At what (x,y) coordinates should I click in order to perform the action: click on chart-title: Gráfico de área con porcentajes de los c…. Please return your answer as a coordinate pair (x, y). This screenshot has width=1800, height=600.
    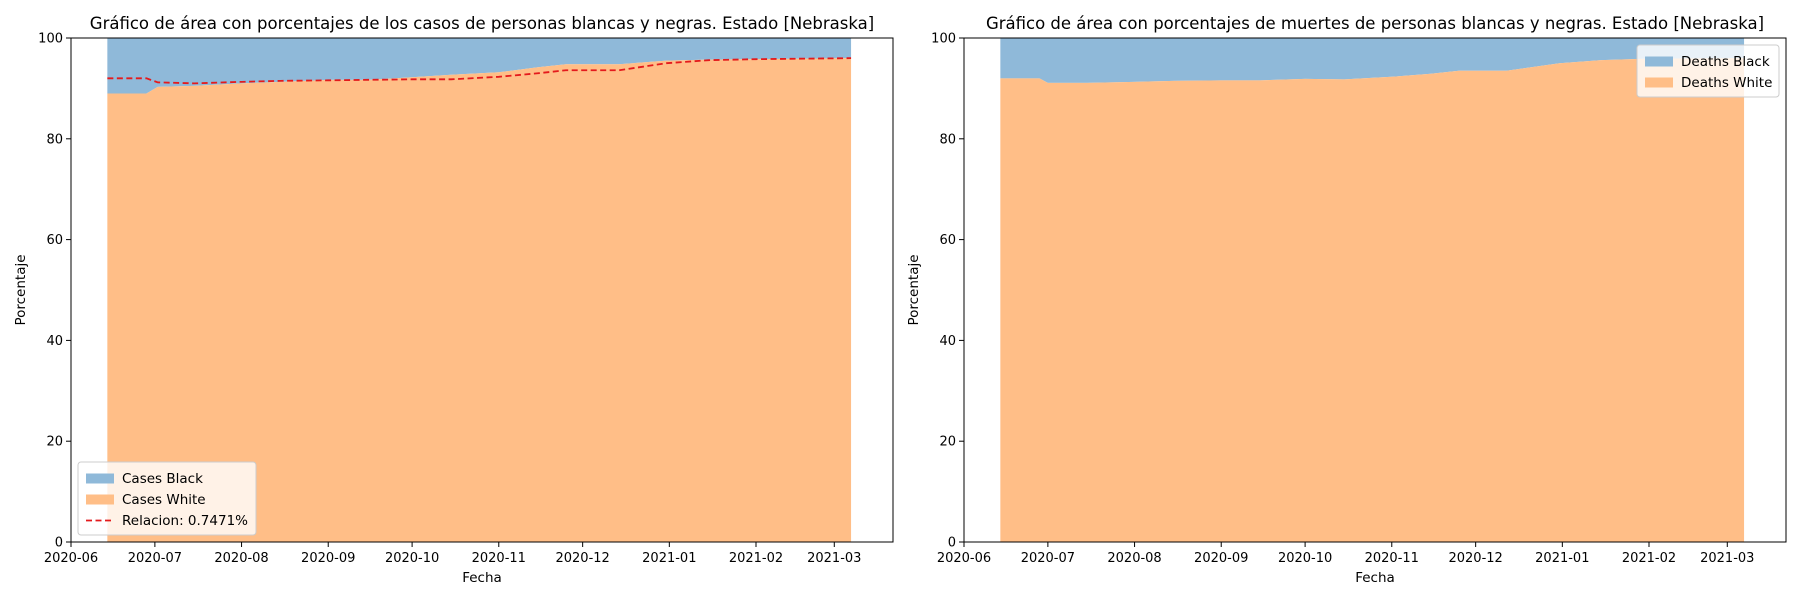
    Looking at the image, I should click on (482, 23).